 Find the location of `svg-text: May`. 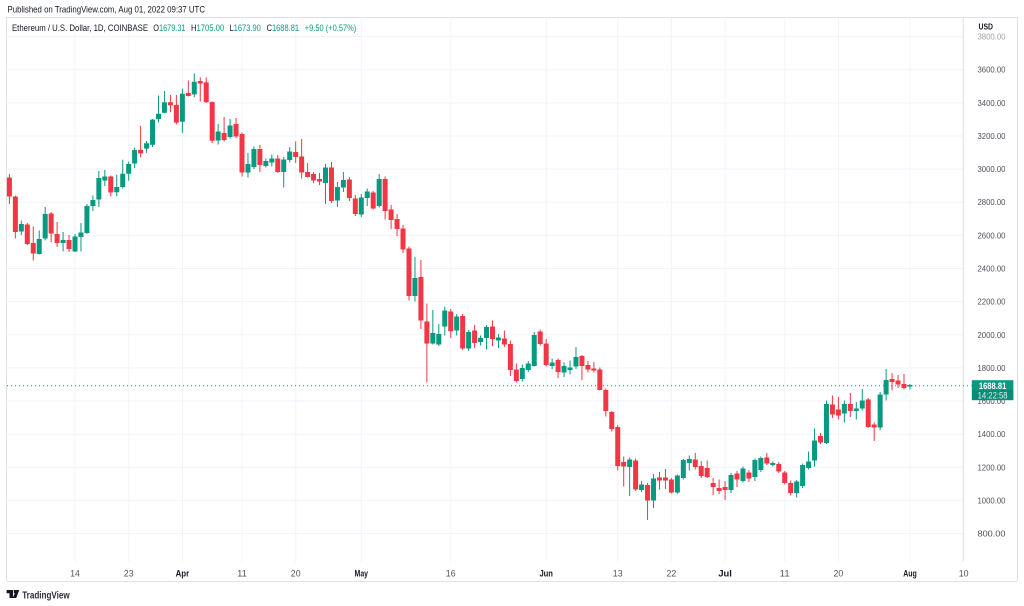

svg-text: May is located at coordinates (362, 574).